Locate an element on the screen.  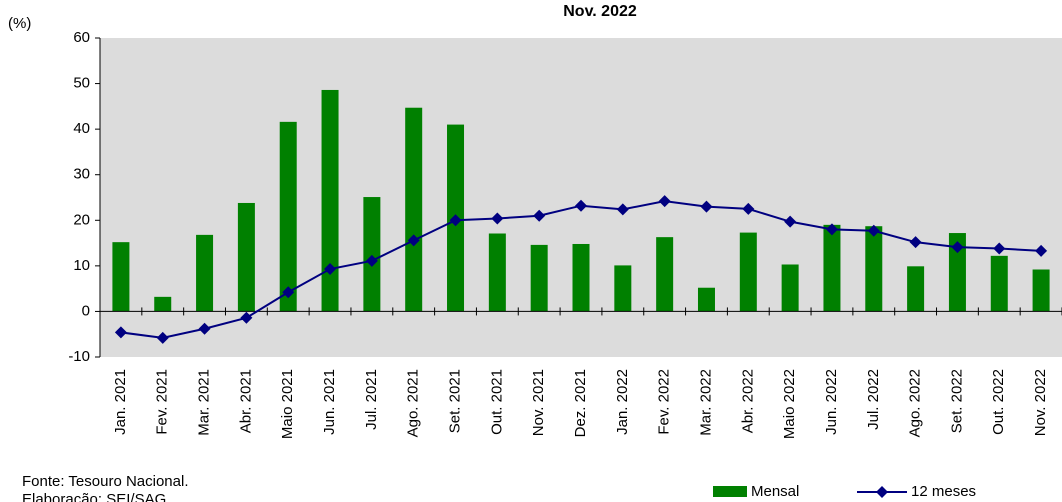
source-note: Fonte: Tesouro Nacional. is located at coordinates (105, 481).